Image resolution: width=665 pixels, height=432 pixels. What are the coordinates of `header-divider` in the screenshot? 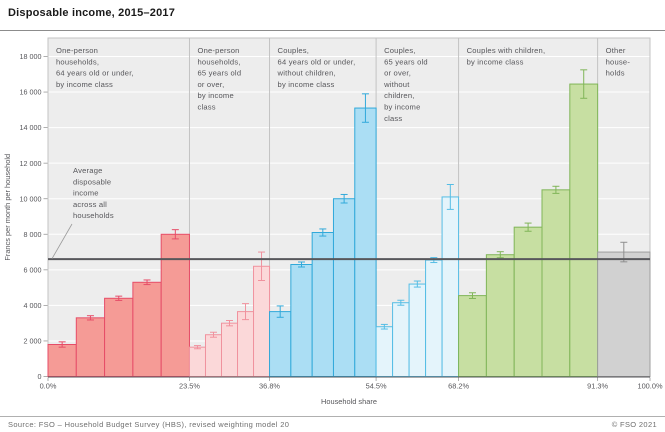 It's located at (332, 30).